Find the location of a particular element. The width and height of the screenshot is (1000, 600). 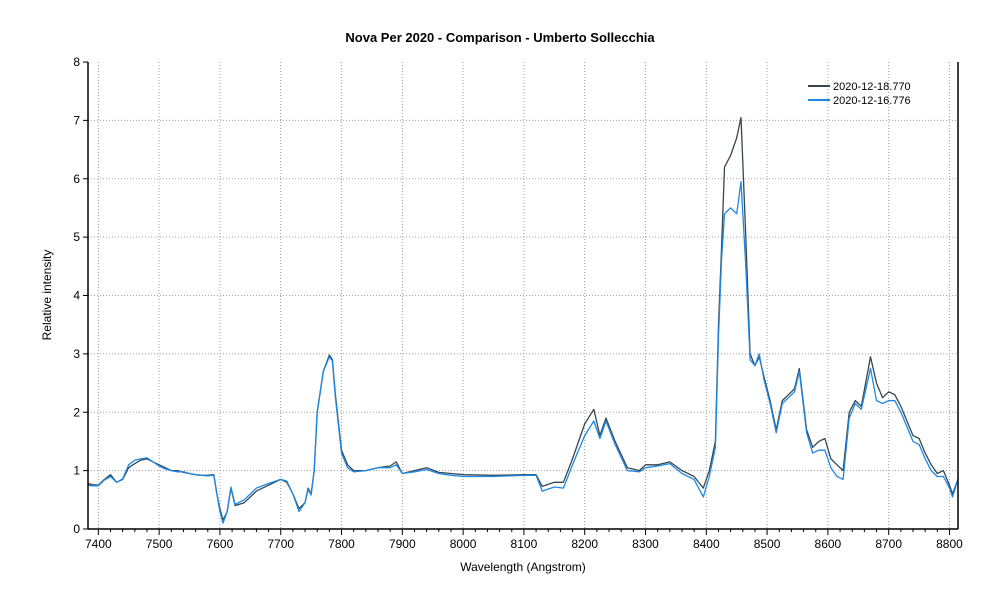

x-tick-label: 8300 is located at coordinates (645, 544).